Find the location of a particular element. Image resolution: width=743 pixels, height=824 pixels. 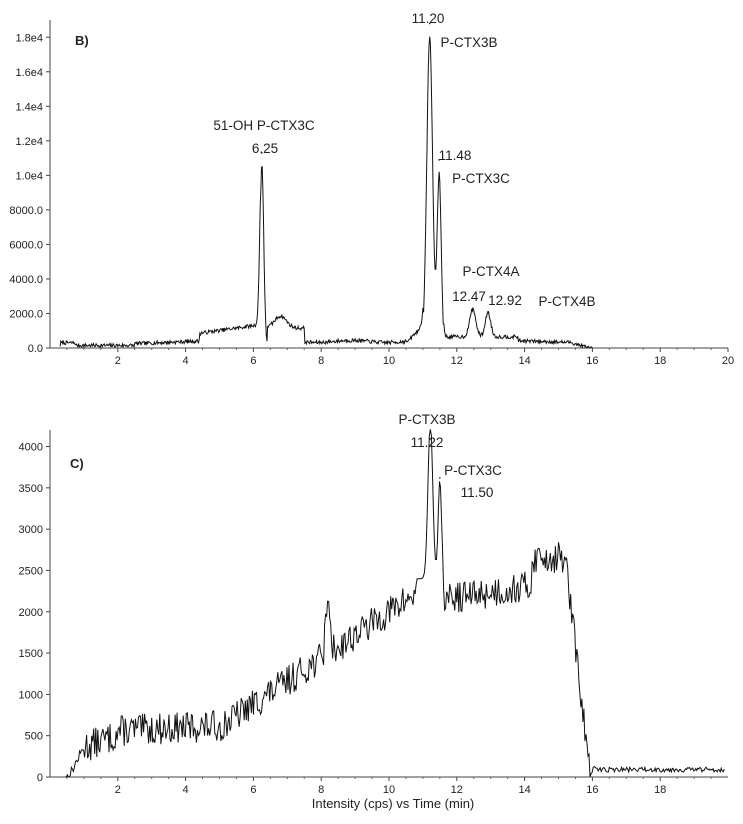

y-tick-label: 3000 is located at coordinates (31, 530).